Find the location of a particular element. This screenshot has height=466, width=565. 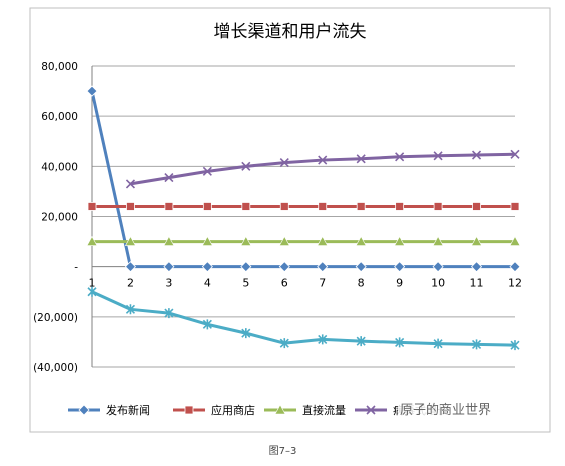

y-tick-label: 60,000 is located at coordinates (59, 117).